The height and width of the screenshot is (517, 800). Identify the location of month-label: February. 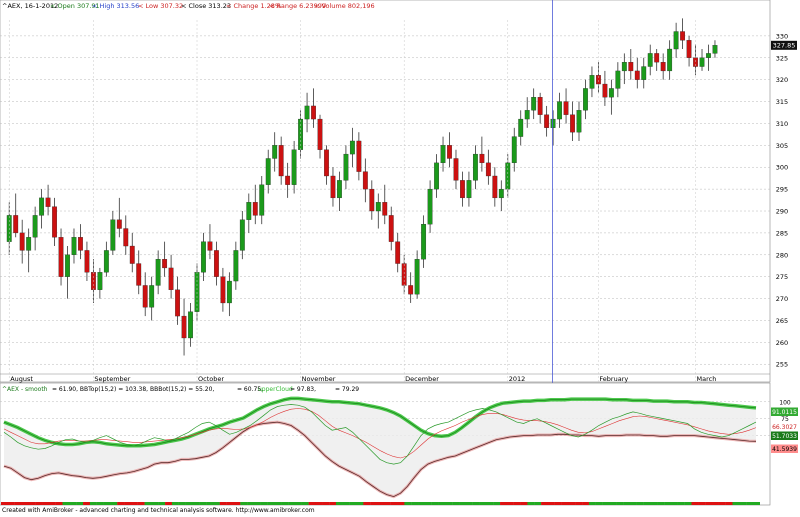
(613, 379).